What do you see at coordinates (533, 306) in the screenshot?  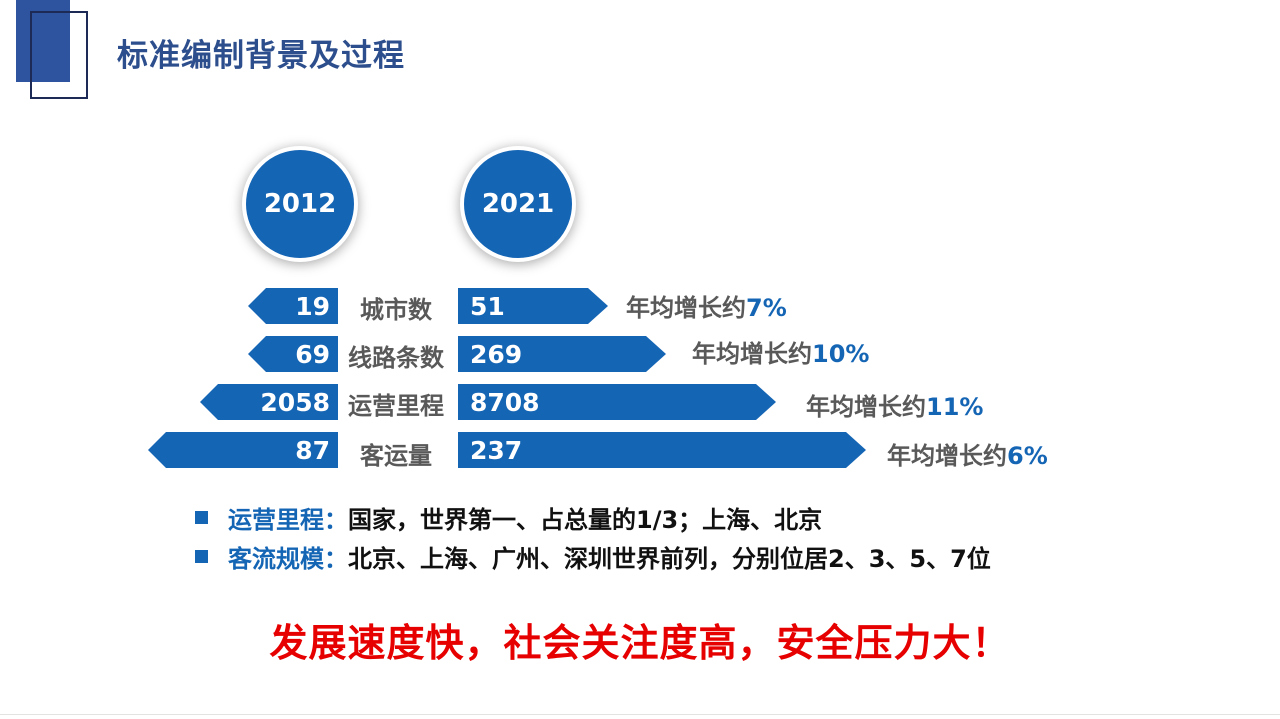 I see `arrow-2021-cities: 51` at bounding box center [533, 306].